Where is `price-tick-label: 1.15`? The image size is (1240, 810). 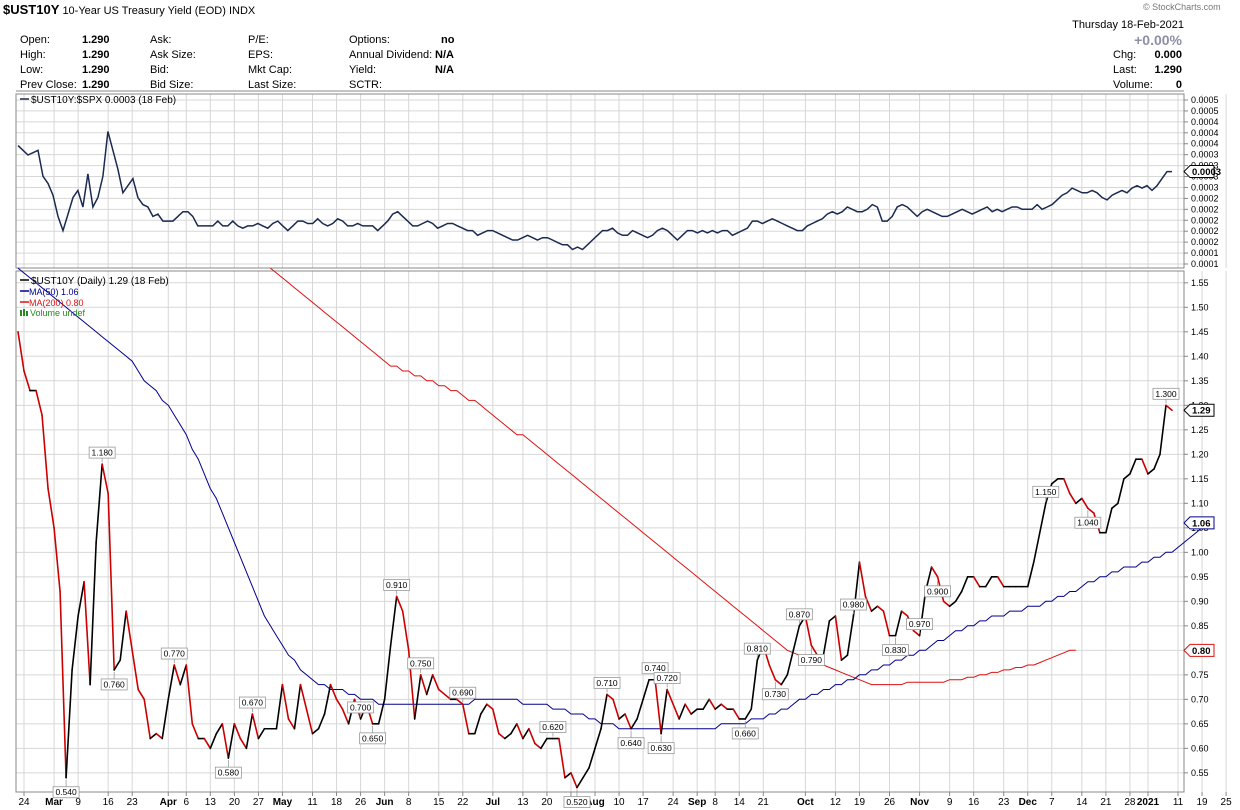 price-tick-label: 1.15 is located at coordinates (1200, 479).